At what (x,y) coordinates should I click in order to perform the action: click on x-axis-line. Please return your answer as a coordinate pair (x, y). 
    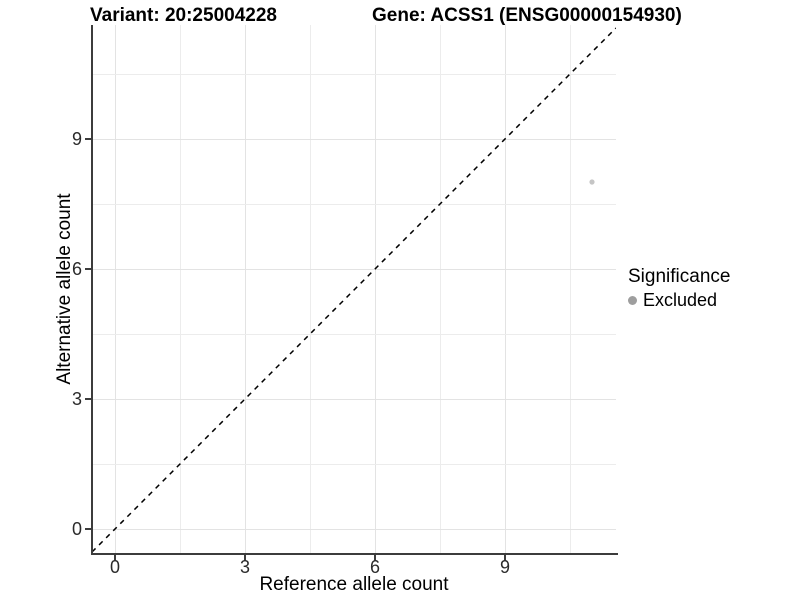
    Looking at the image, I should click on (354, 554).